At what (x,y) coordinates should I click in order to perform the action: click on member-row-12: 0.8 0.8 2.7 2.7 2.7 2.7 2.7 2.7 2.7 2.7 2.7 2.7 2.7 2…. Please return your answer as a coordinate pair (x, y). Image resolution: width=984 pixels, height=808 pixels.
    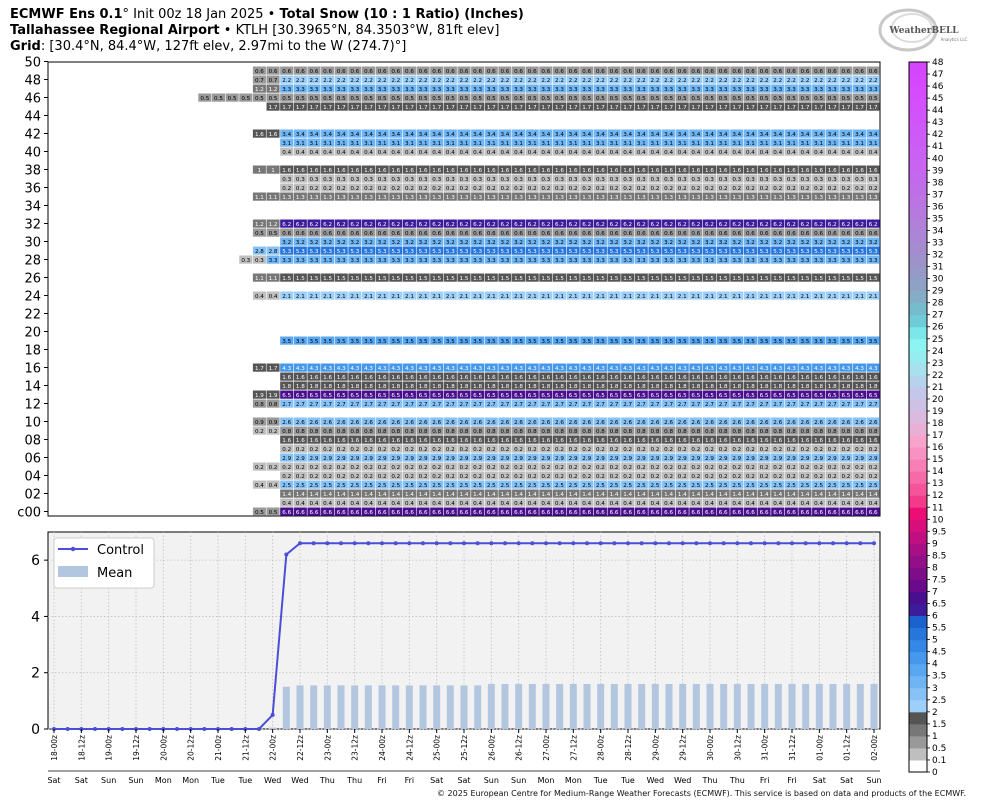
    Looking at the image, I should click on (566, 403).